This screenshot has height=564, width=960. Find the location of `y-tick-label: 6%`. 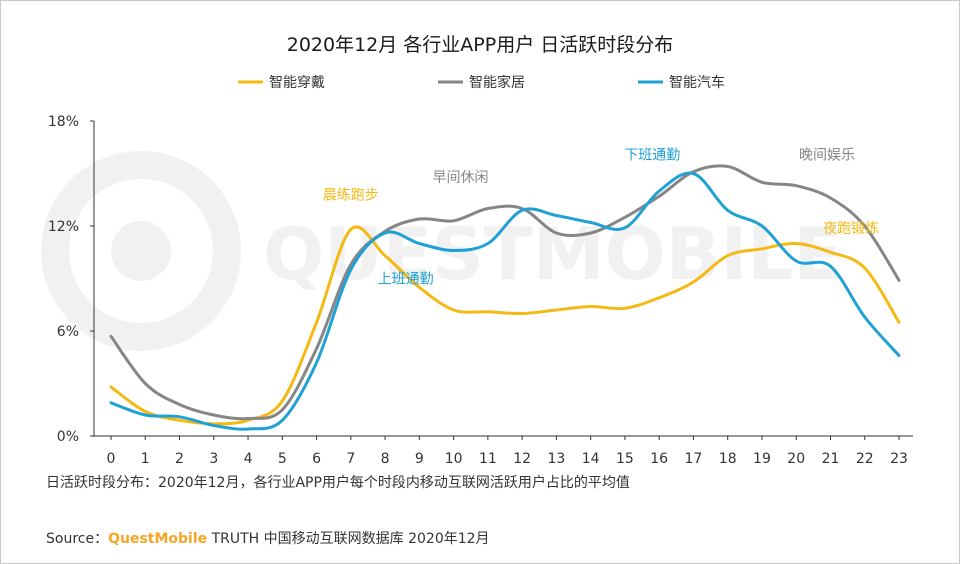

y-tick-label: 6% is located at coordinates (68, 332).